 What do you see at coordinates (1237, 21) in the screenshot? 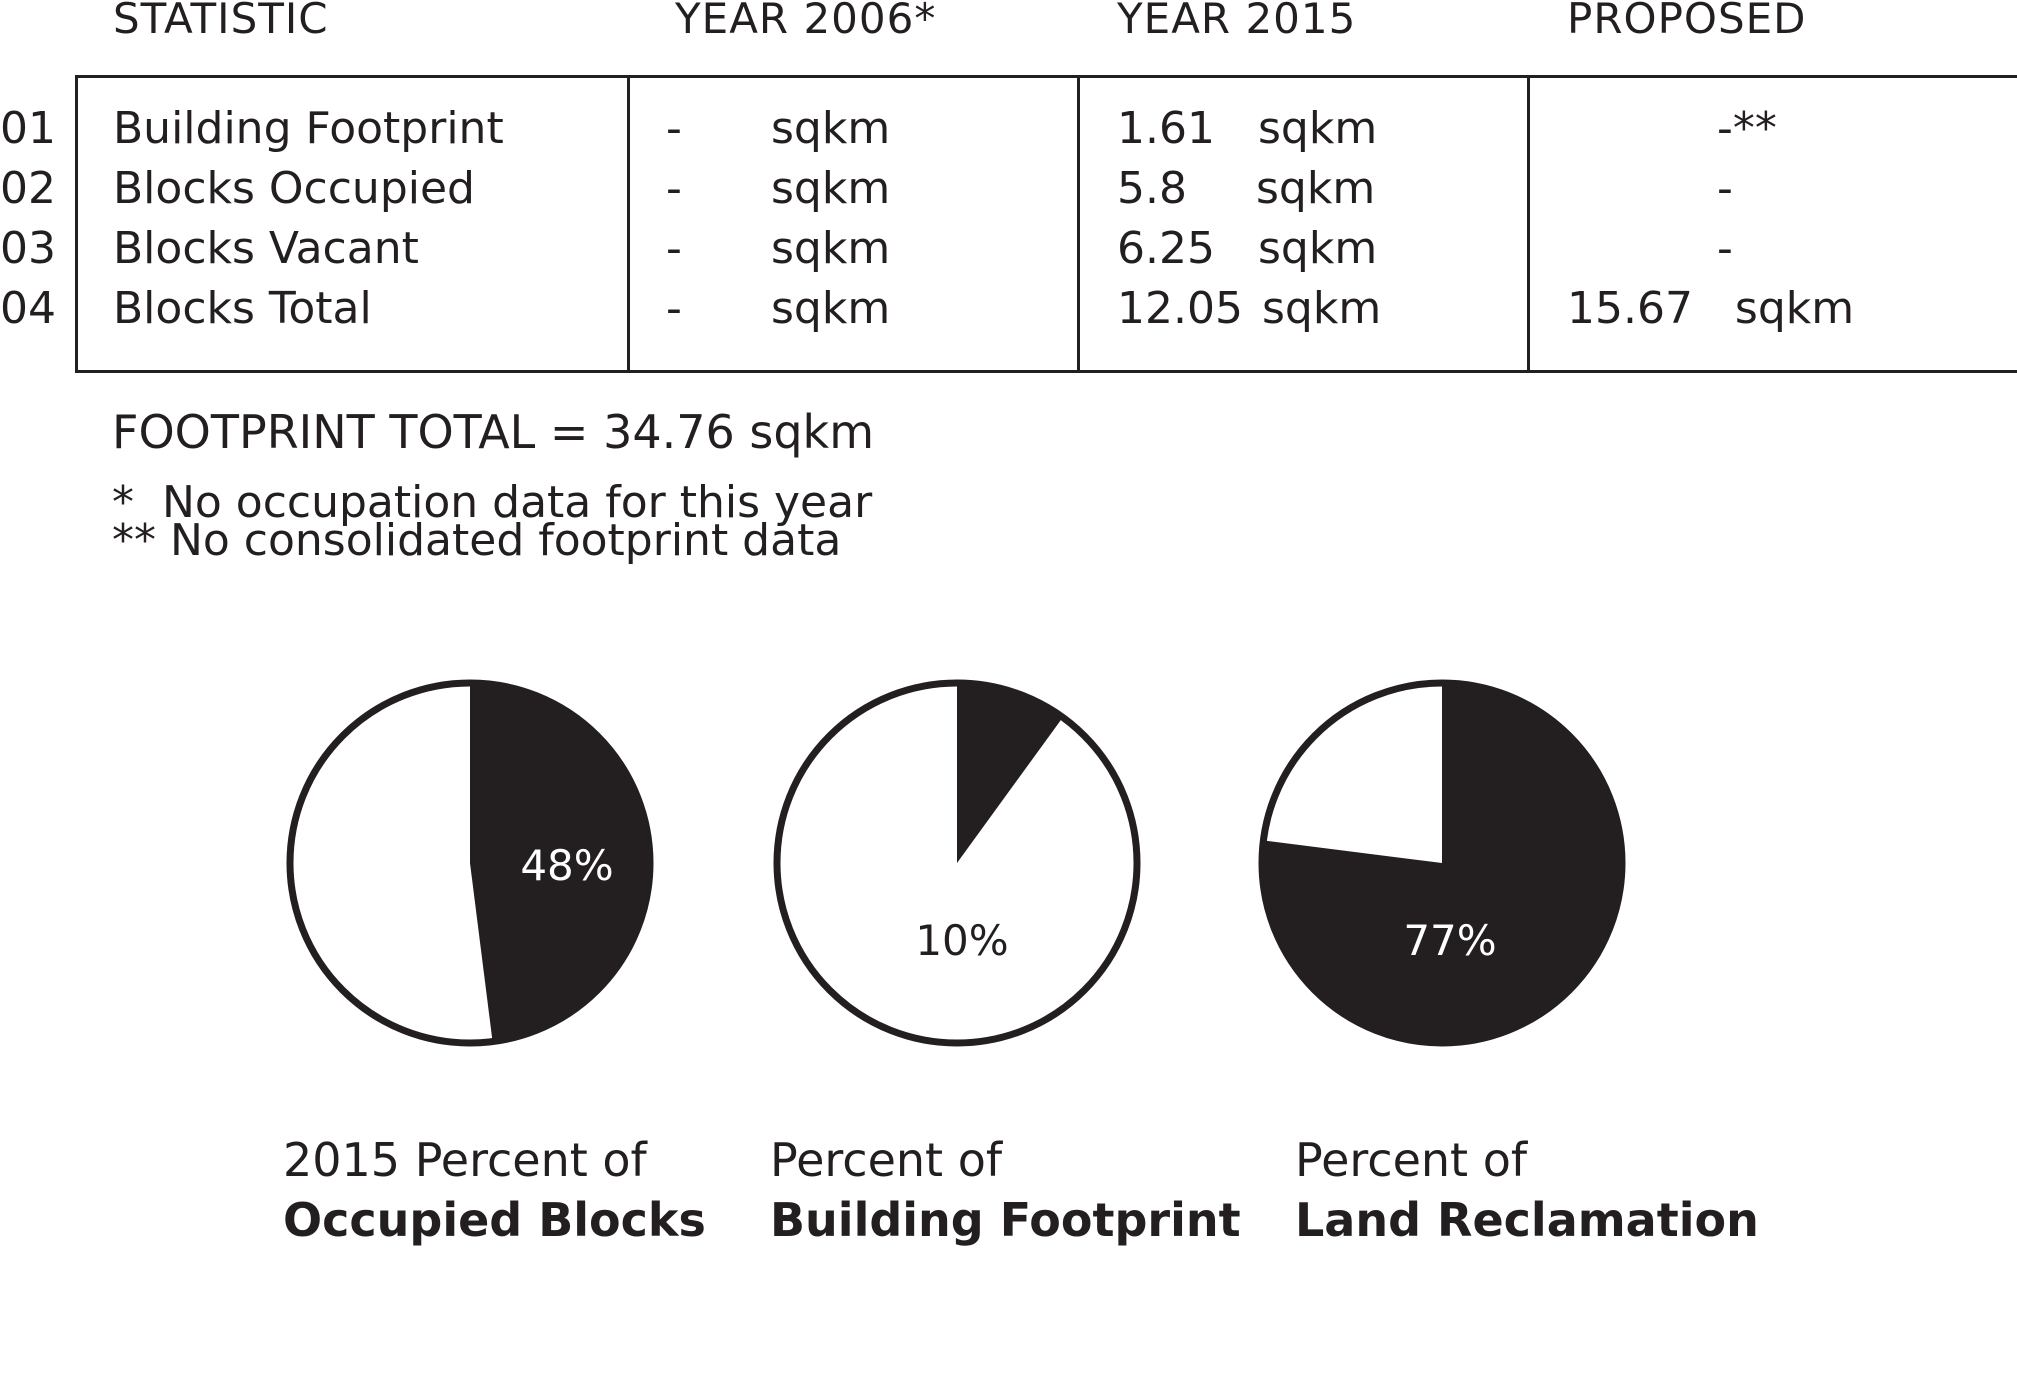
I see `header-year-2015: YEAR 2015` at bounding box center [1237, 21].